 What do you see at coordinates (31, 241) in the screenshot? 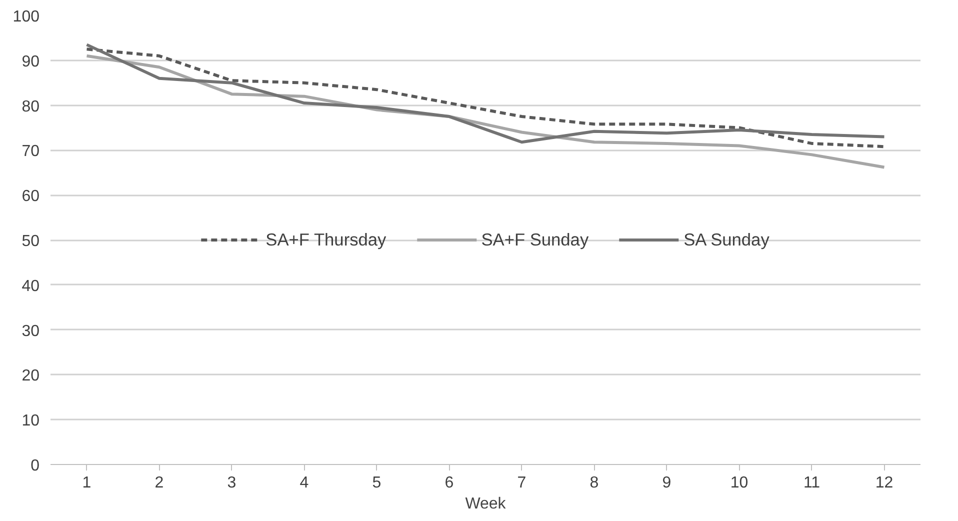
I see `y-tick-label: 50` at bounding box center [31, 241].